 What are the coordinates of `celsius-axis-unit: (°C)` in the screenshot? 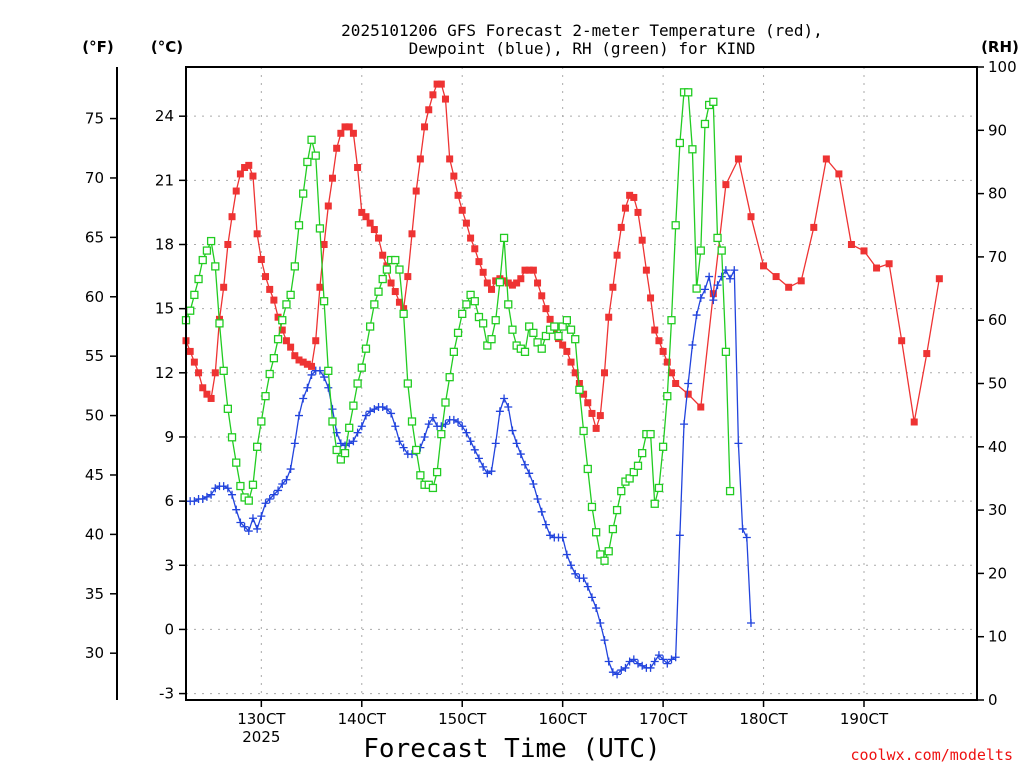 It's located at (167, 47).